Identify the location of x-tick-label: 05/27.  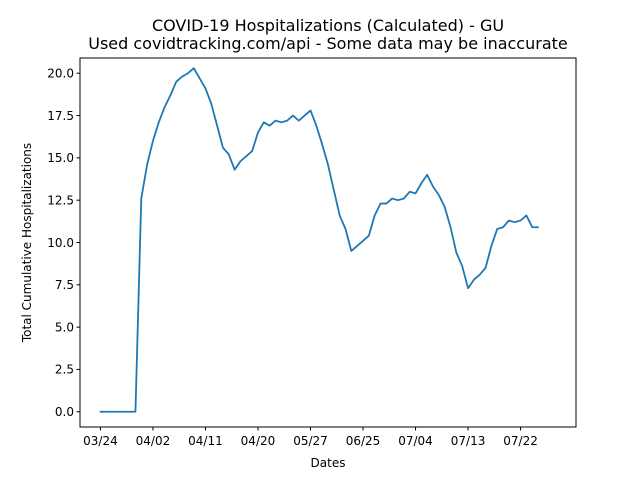
(310, 441).